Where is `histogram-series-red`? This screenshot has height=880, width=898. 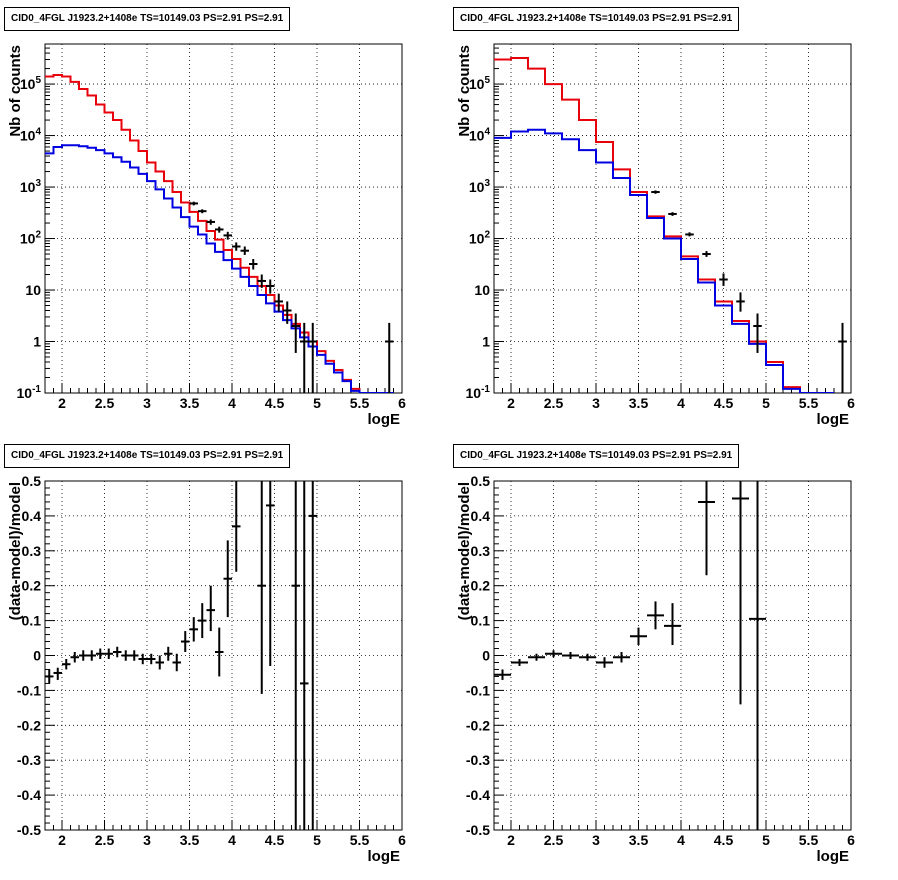
histogram-series-red is located at coordinates (219, 233).